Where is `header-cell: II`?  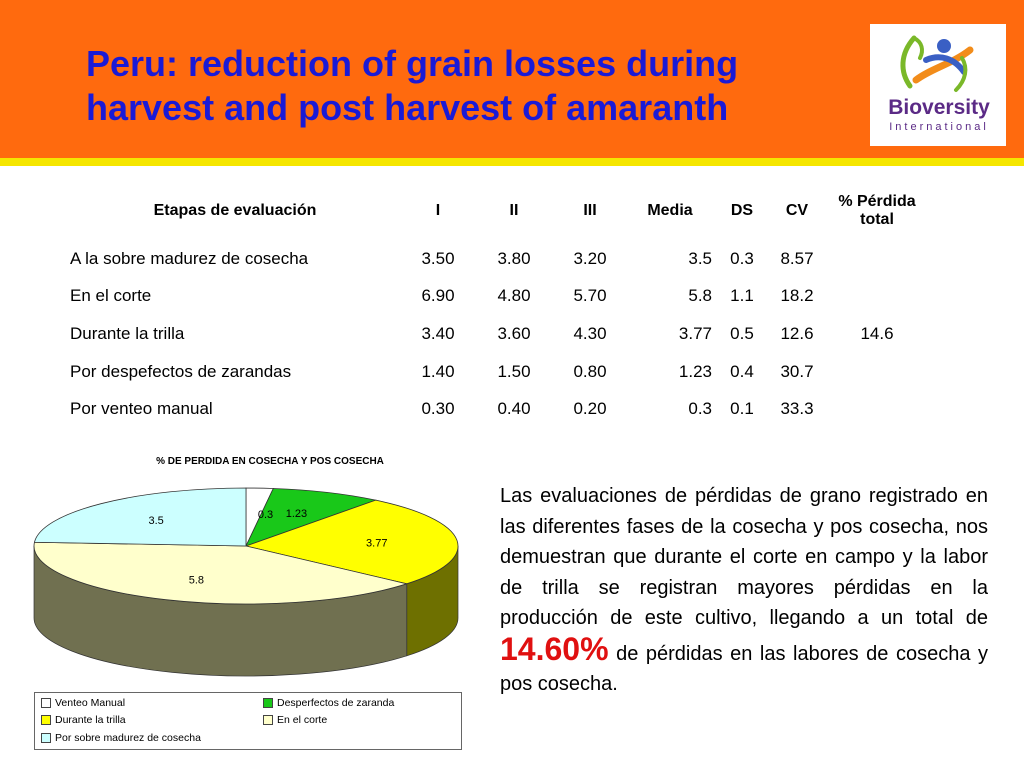 header-cell: II is located at coordinates (514, 210).